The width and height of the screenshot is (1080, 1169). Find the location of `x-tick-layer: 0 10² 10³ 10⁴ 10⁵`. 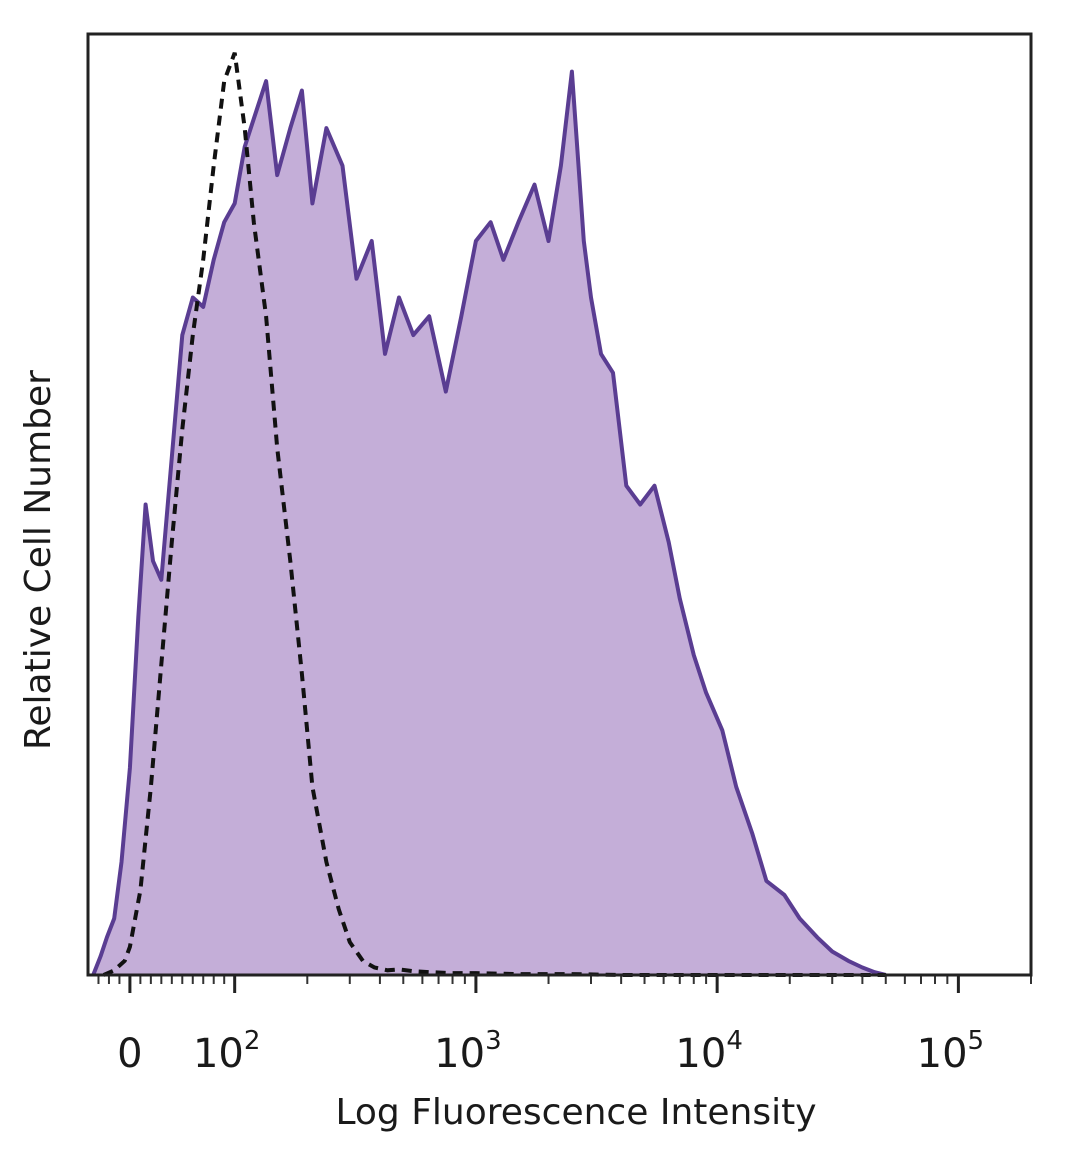

x-tick-layer: 0 10² 10³ 10⁴ 10⁵ is located at coordinates (550, 1026).